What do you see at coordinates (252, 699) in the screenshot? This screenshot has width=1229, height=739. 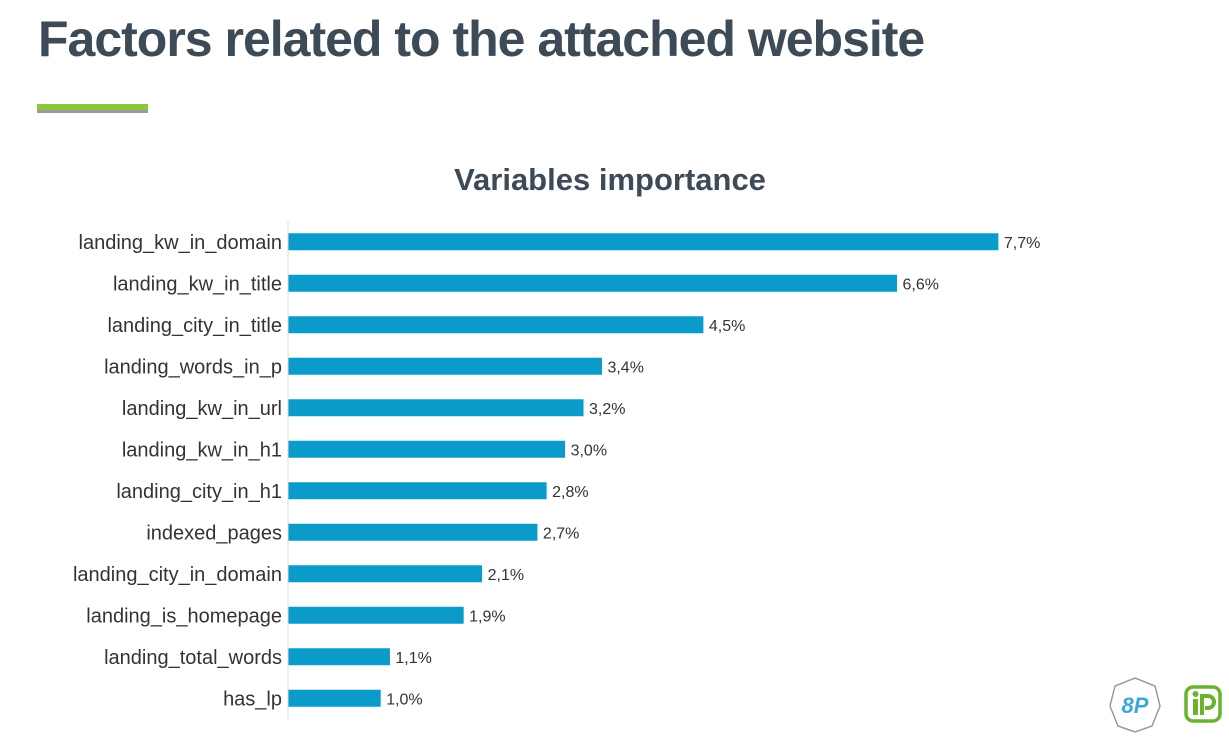 I see `category-label: has_lp` at bounding box center [252, 699].